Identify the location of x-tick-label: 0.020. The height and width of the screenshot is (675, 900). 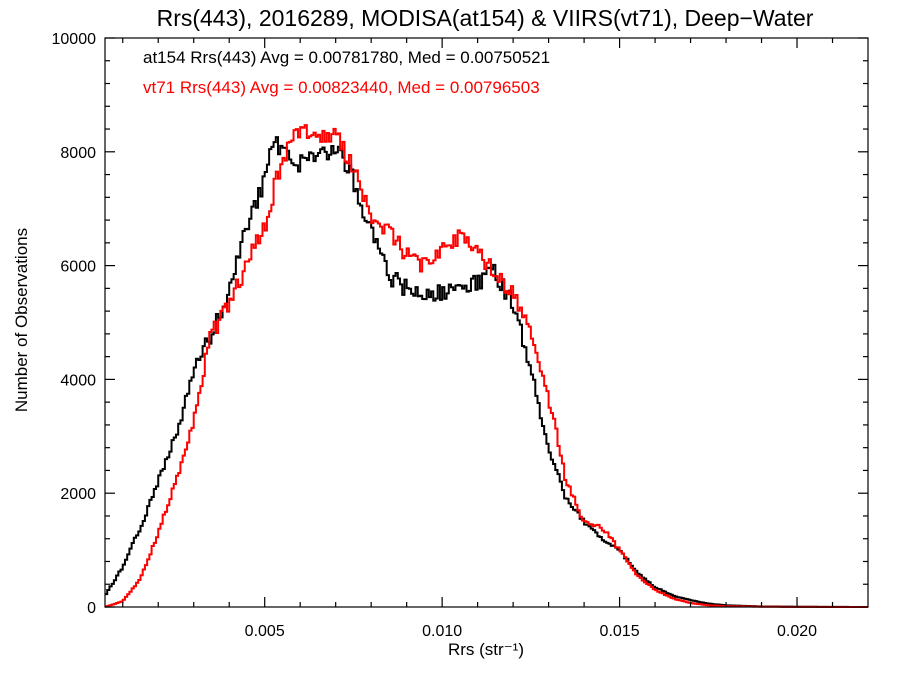
(797, 631).